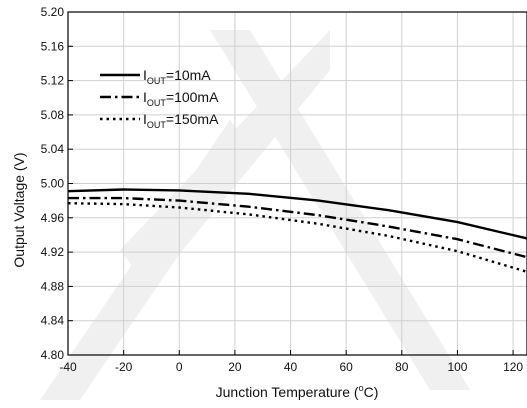 Image resolution: width=527 pixels, height=408 pixels. Describe the element at coordinates (287, 392) in the screenshot. I see `x-axis-label-text: Junction Temperature (` at that location.